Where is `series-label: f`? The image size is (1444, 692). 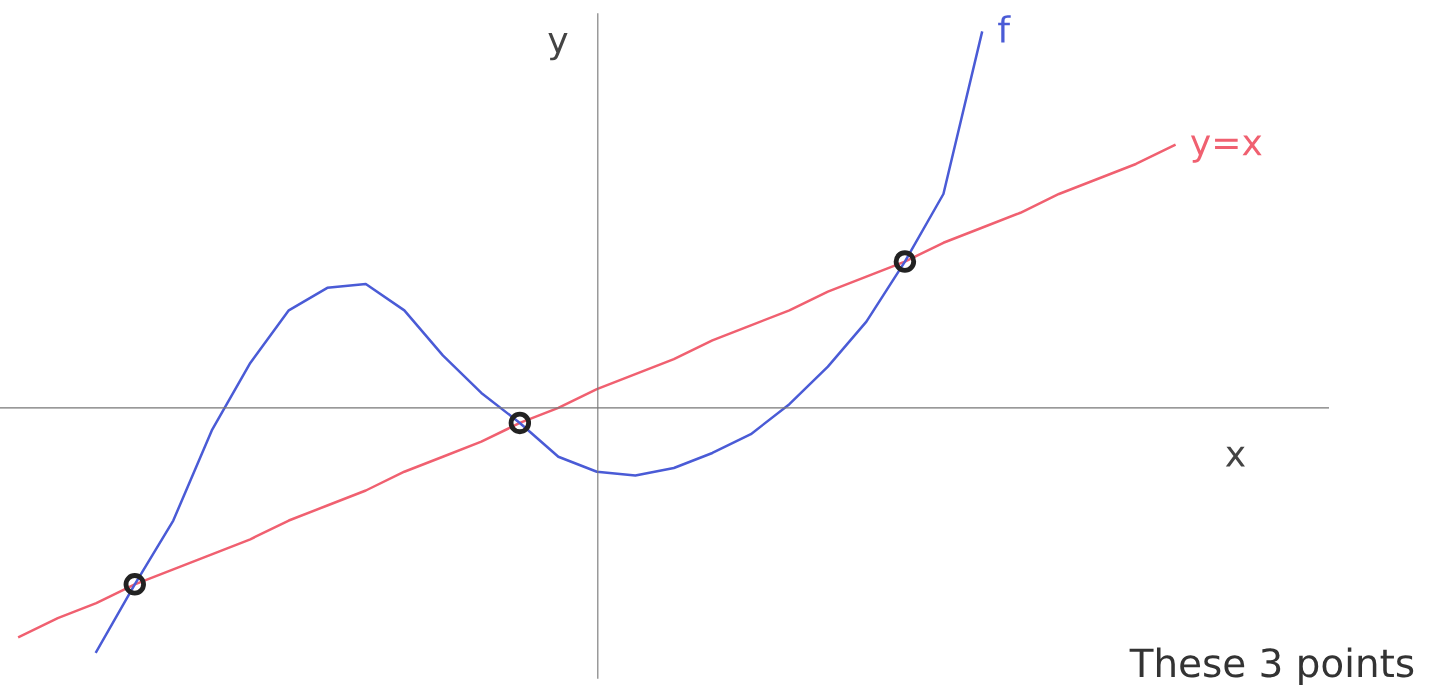 series-label: f is located at coordinates (1004, 29).